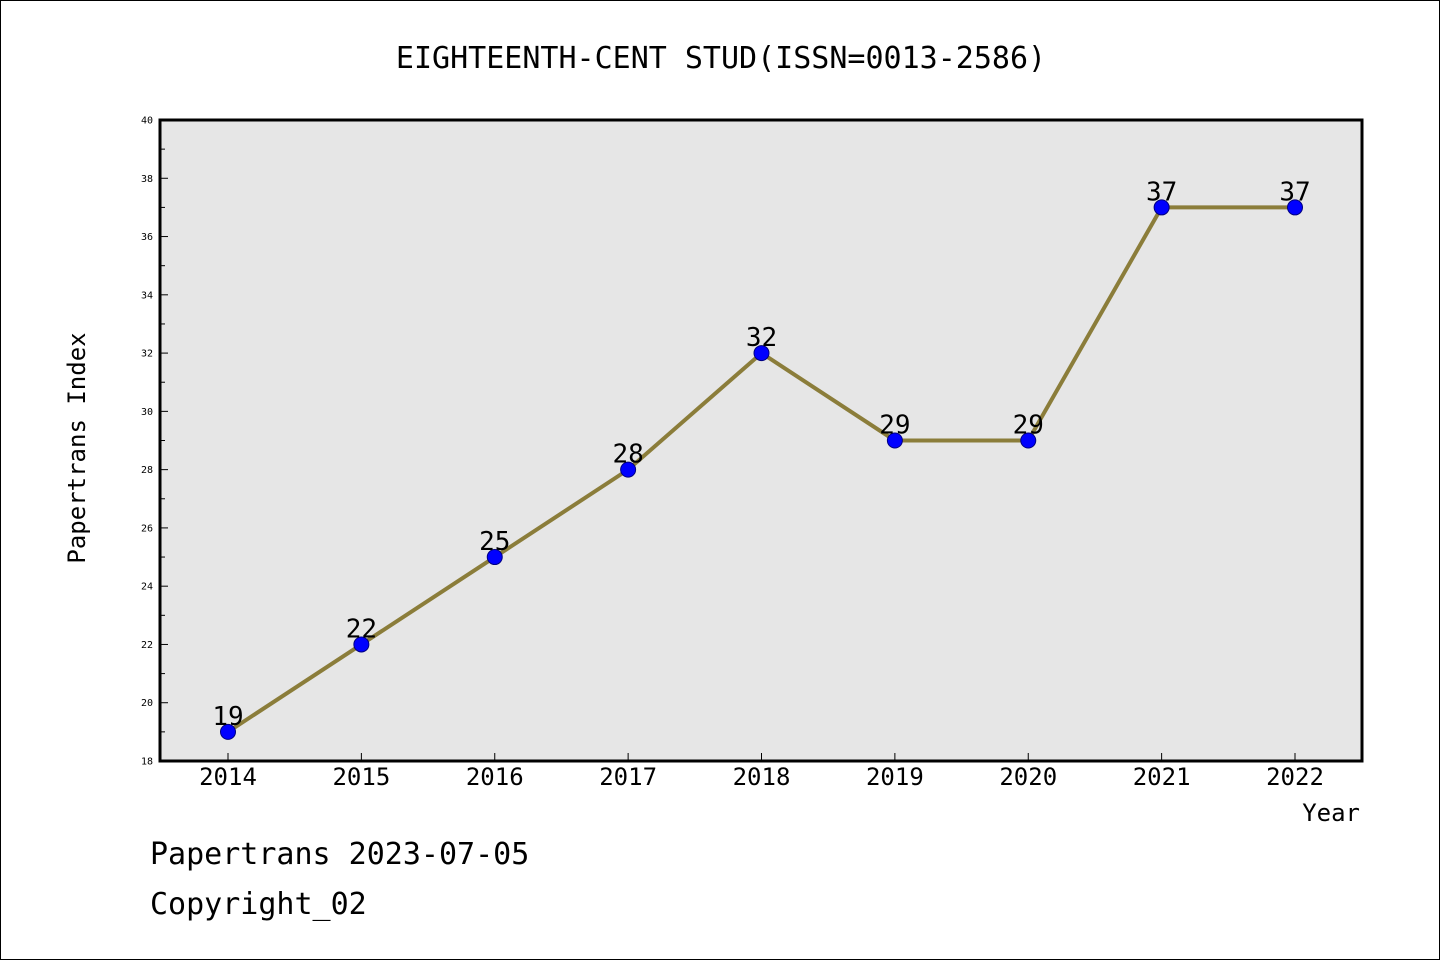 The width and height of the screenshot is (1440, 964). Describe the element at coordinates (147, 354) in the screenshot. I see `y-tick-label: 32` at that location.